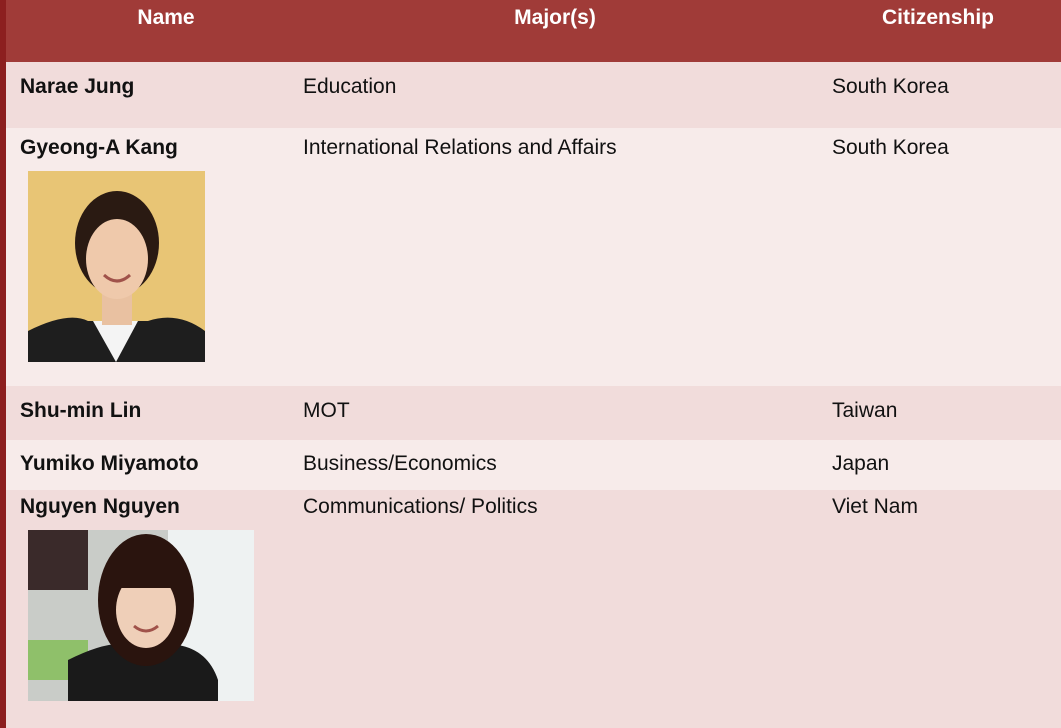 This screenshot has width=1061, height=728. Describe the element at coordinates (875, 506) in the screenshot. I see `citizenship-cell: Viet Nam` at that location.